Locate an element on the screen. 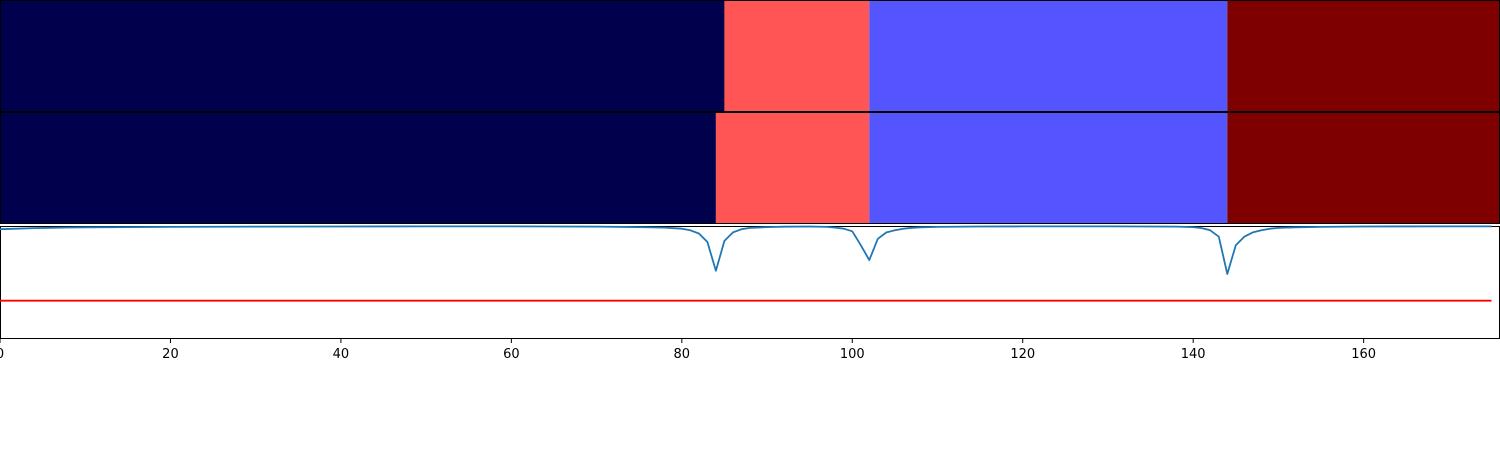 This screenshot has width=1500, height=450. x-tick-label: 140 is located at coordinates (1193, 354).